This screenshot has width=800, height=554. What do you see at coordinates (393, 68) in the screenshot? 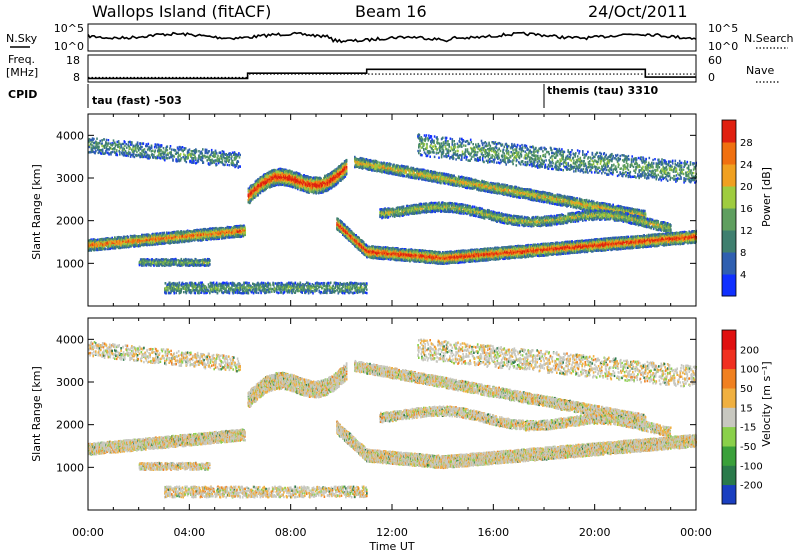
I see `freq-panel: Freq. [MHz] 18 8 60 0 Nave` at bounding box center [393, 68].